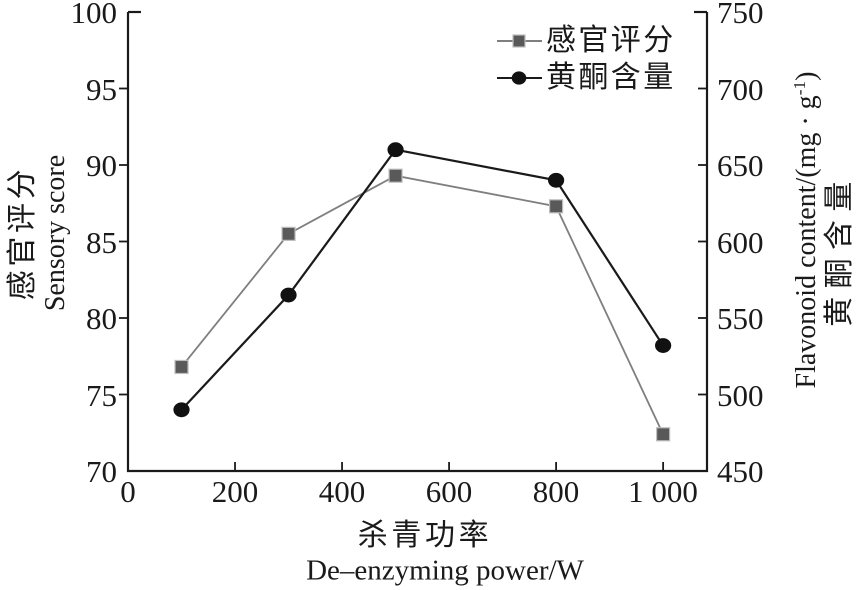 This screenshot has height=590, width=859. I want to click on y-axis-right-title-en-close: ), so click(807, 76).